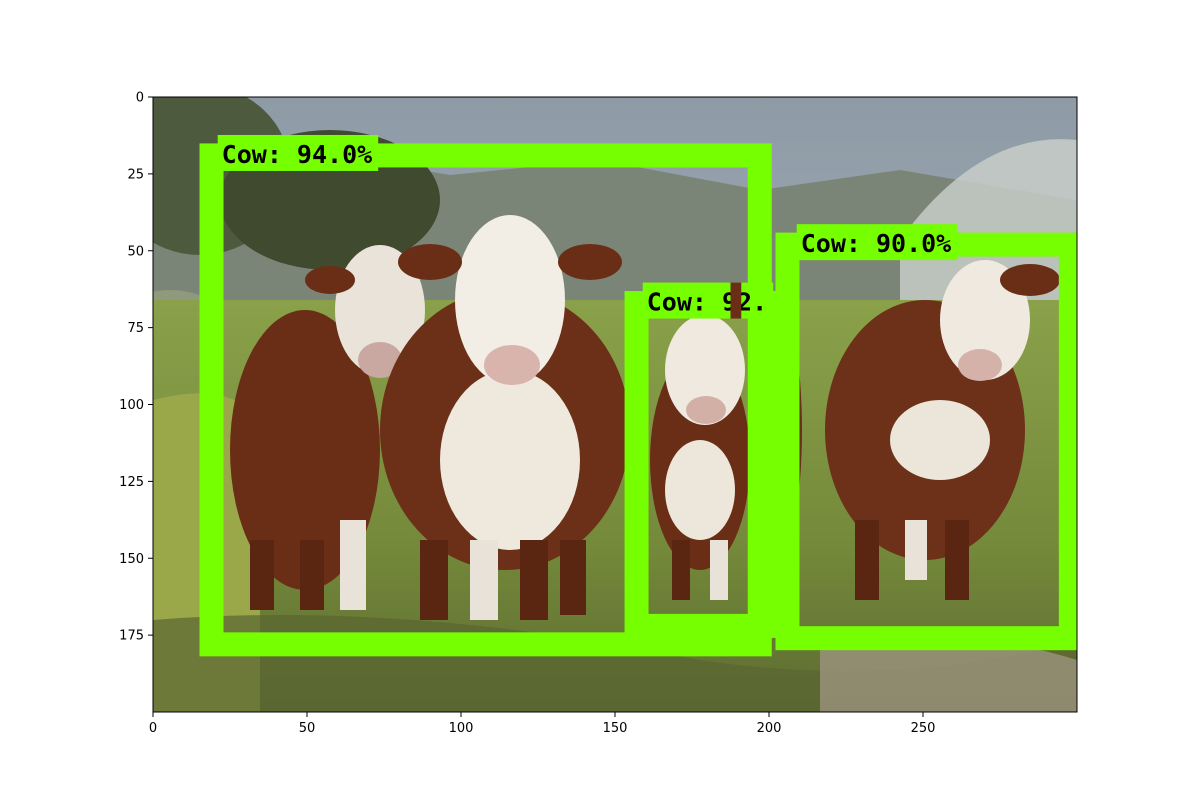  Describe the element at coordinates (135, 328) in the screenshot. I see `y-tick-label: 75` at that location.